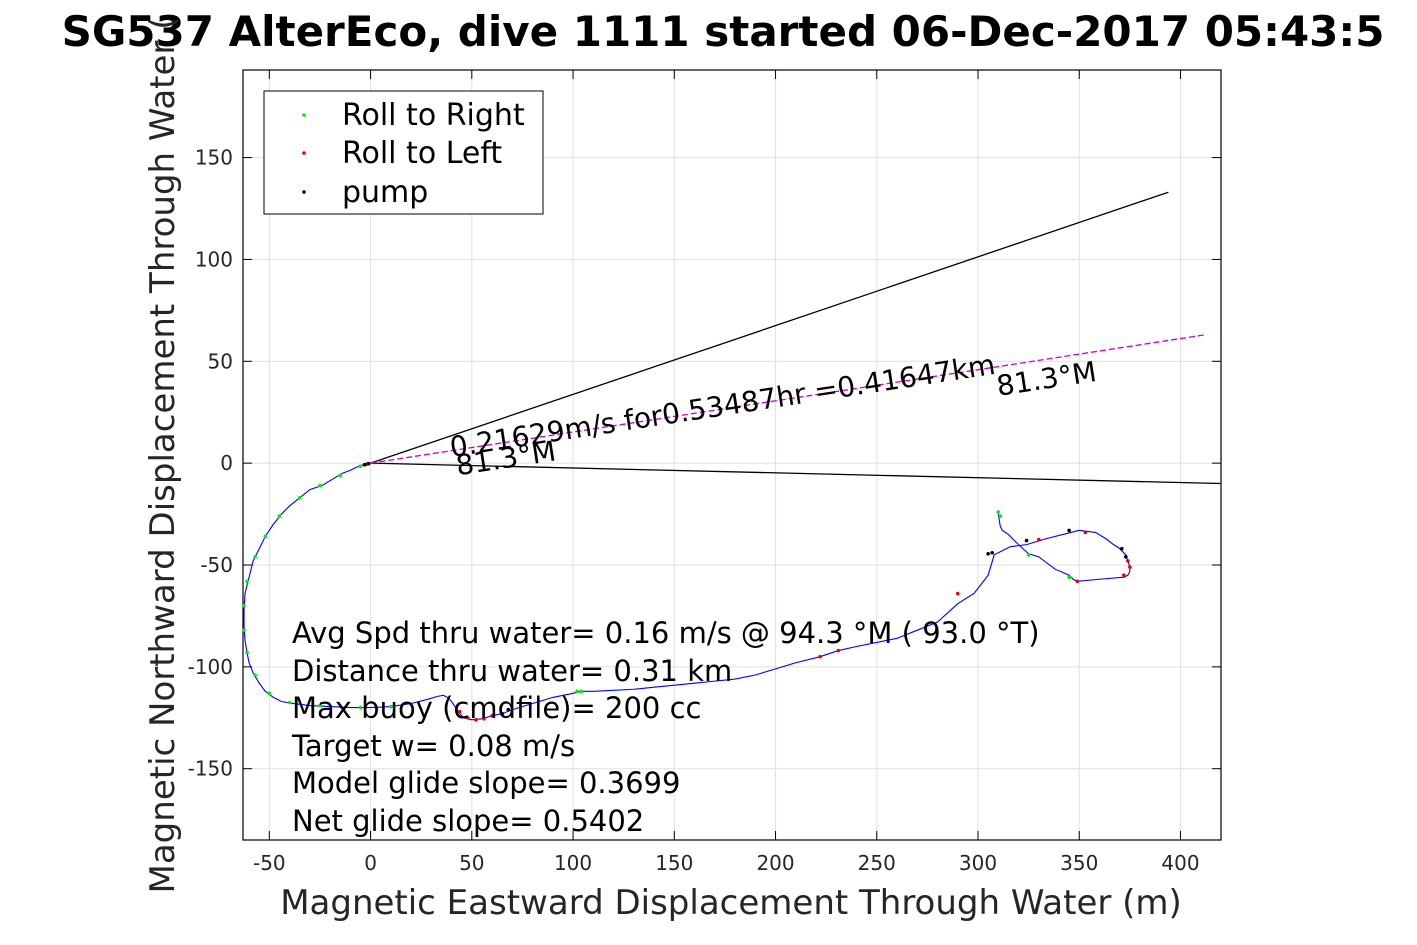 This screenshot has width=1417, height=945. Describe the element at coordinates (210, 667) in the screenshot. I see `y-tick-label: -100` at that location.